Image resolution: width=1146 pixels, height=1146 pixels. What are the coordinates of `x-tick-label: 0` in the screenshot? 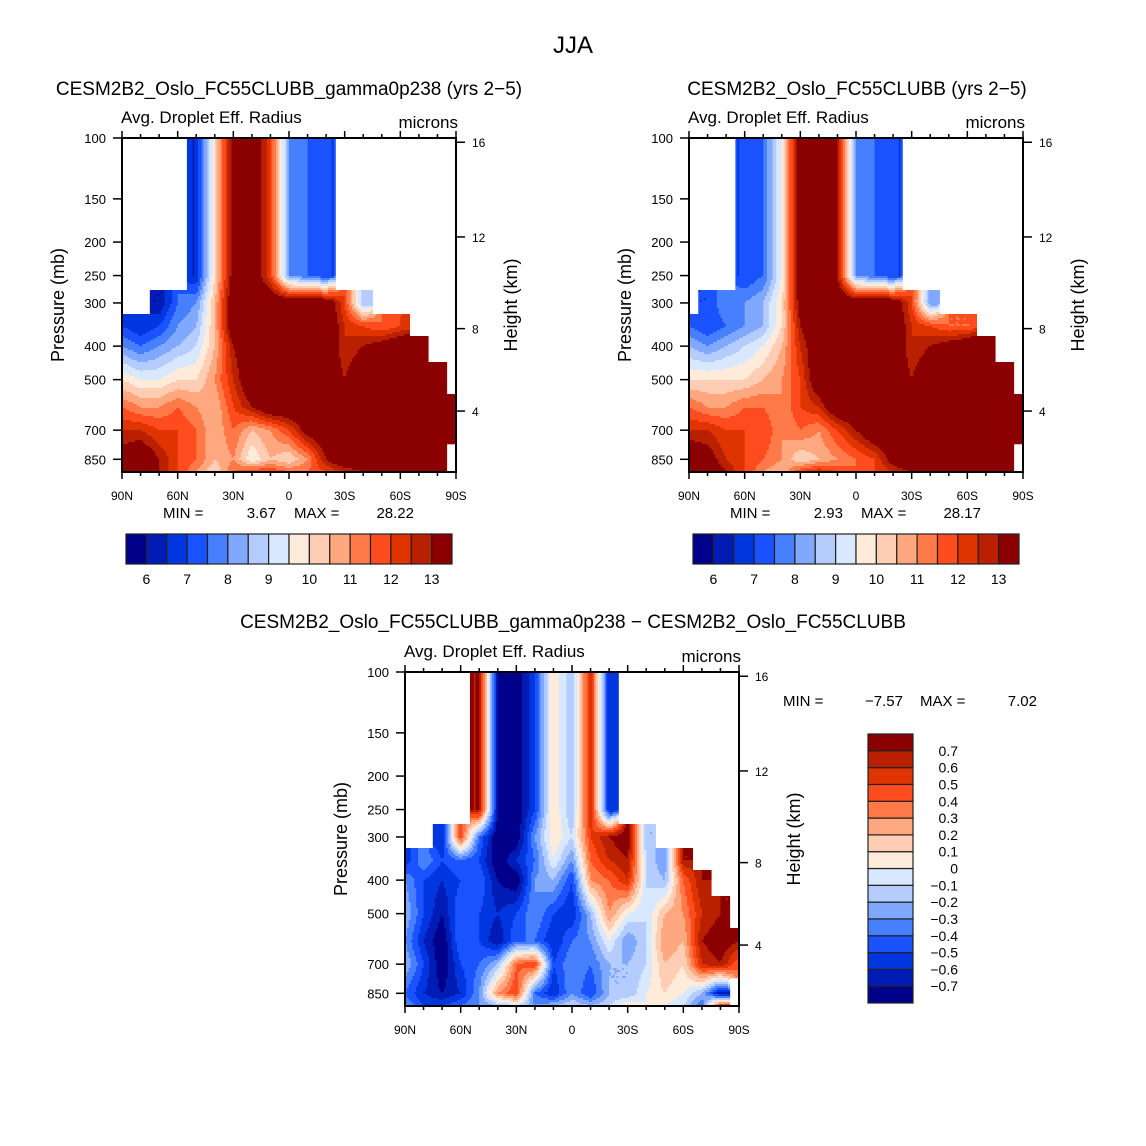 It's located at (289, 496).